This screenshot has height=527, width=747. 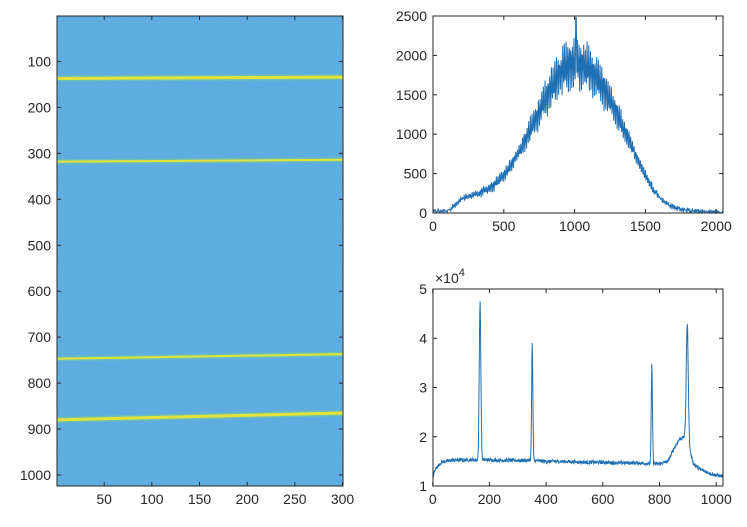 What do you see at coordinates (35, 475) in the screenshot?
I see `heatmap-y-tick-label: 1000` at bounding box center [35, 475].